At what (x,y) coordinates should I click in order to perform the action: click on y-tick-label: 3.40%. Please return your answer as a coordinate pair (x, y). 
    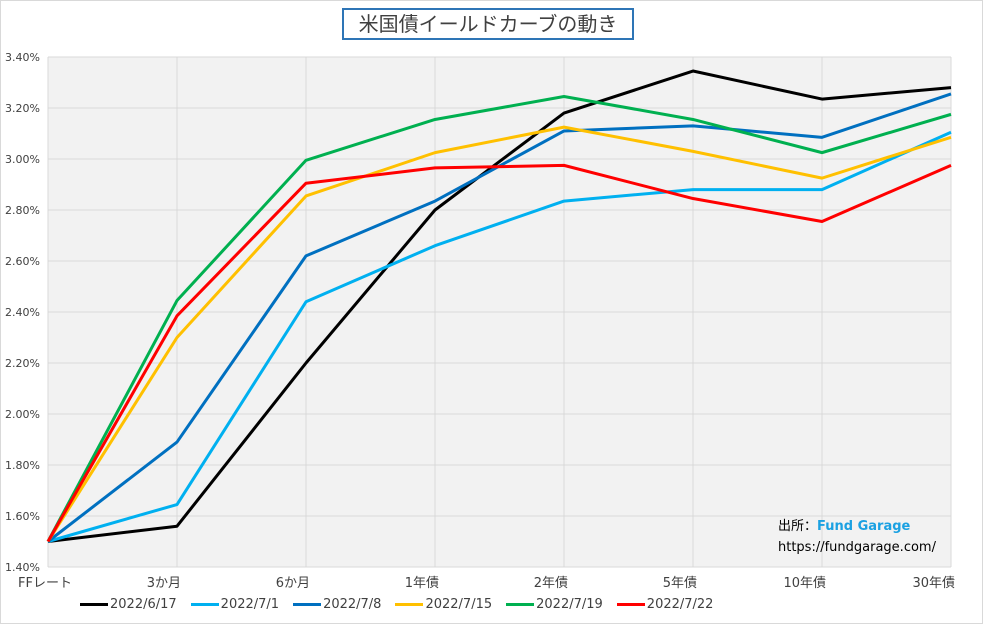
    Looking at the image, I should click on (22, 57).